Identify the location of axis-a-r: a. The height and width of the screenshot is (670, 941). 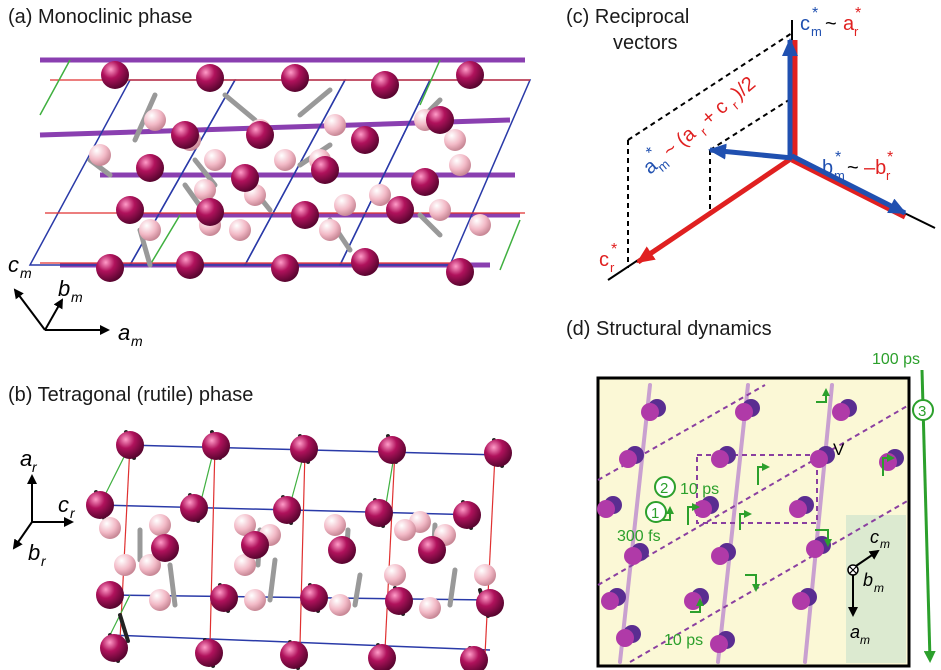
(26, 458).